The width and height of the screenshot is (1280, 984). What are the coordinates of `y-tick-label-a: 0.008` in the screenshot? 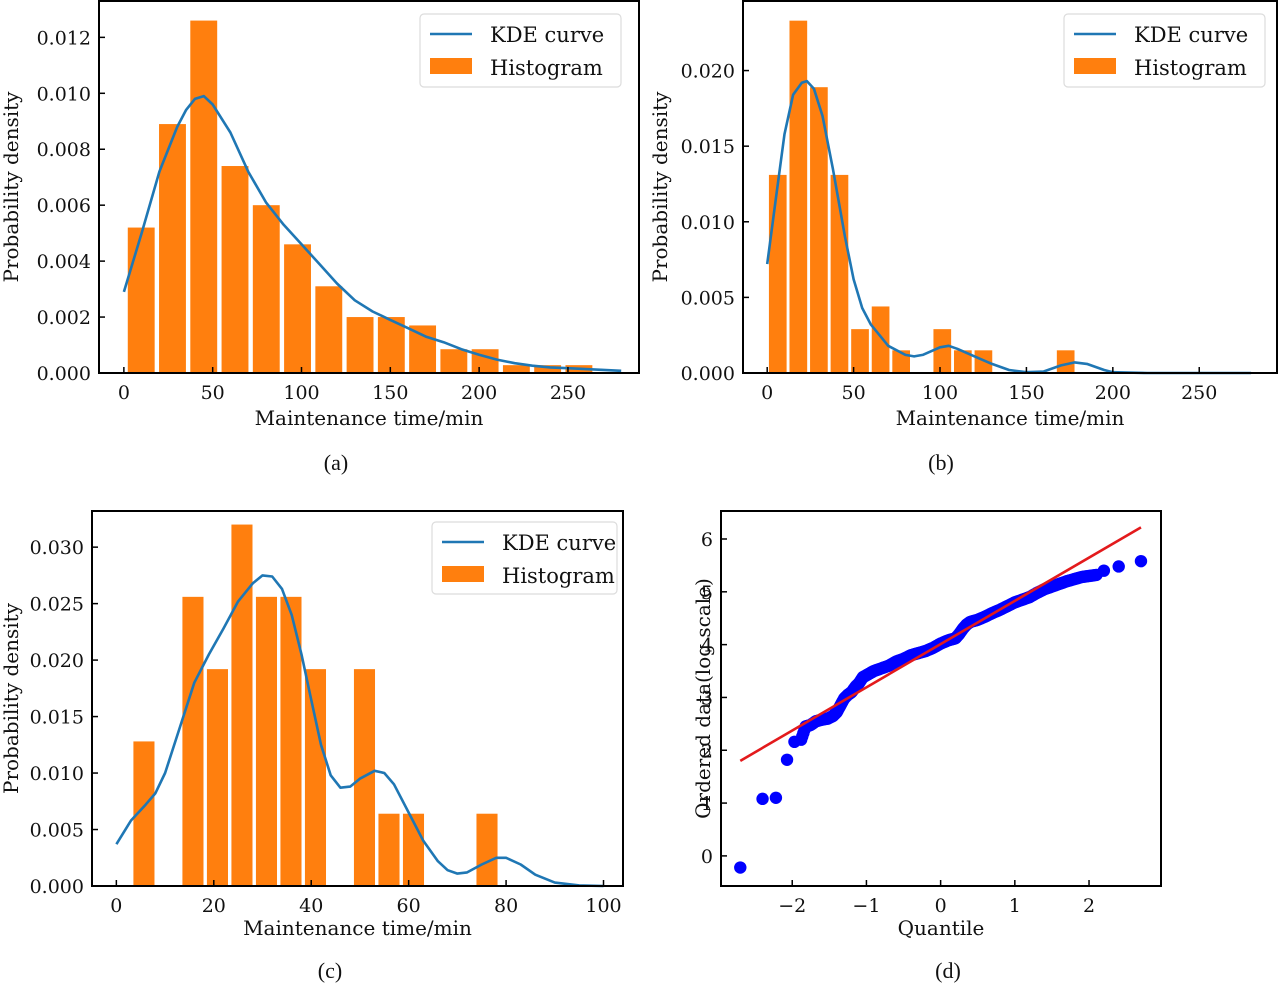 It's located at (64, 150).